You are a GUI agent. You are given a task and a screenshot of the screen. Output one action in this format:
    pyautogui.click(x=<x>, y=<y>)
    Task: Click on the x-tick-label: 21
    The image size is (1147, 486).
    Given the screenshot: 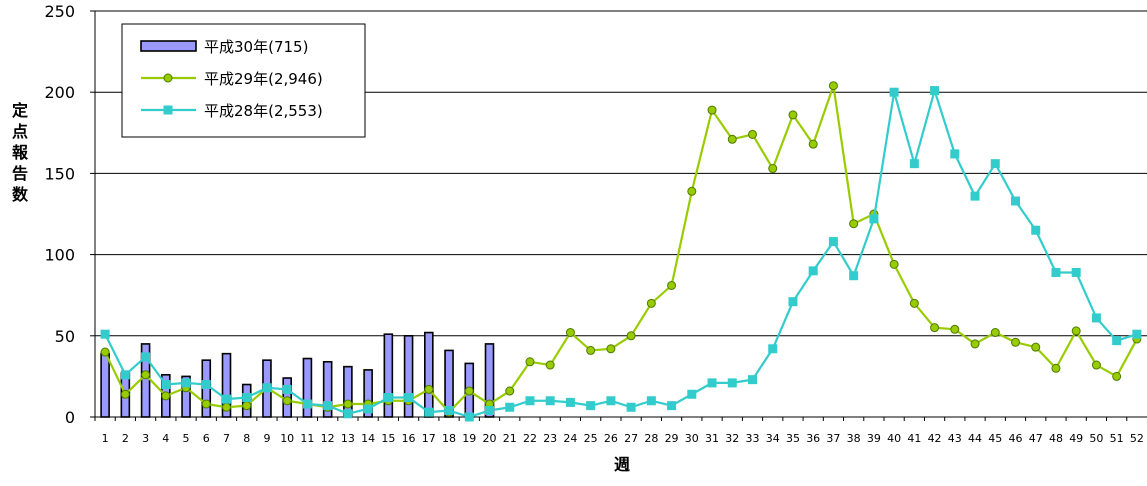 What is the action you would take?
    pyautogui.click(x=510, y=438)
    